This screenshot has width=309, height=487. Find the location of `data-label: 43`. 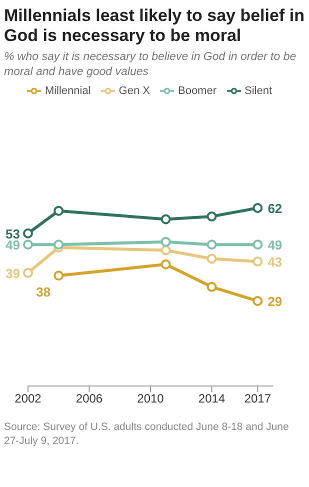

data-label: 43 is located at coordinates (275, 262).